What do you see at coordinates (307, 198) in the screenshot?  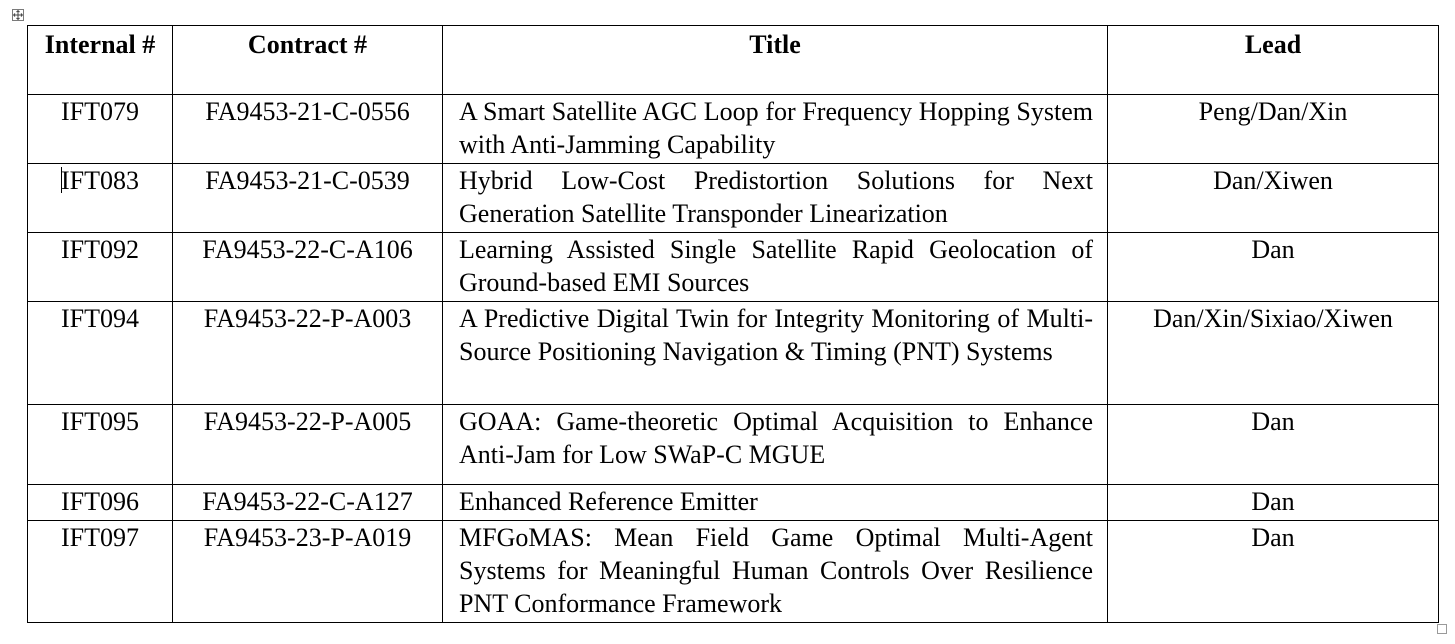 I see `contract-cell: FA9453-21-C-0539` at bounding box center [307, 198].